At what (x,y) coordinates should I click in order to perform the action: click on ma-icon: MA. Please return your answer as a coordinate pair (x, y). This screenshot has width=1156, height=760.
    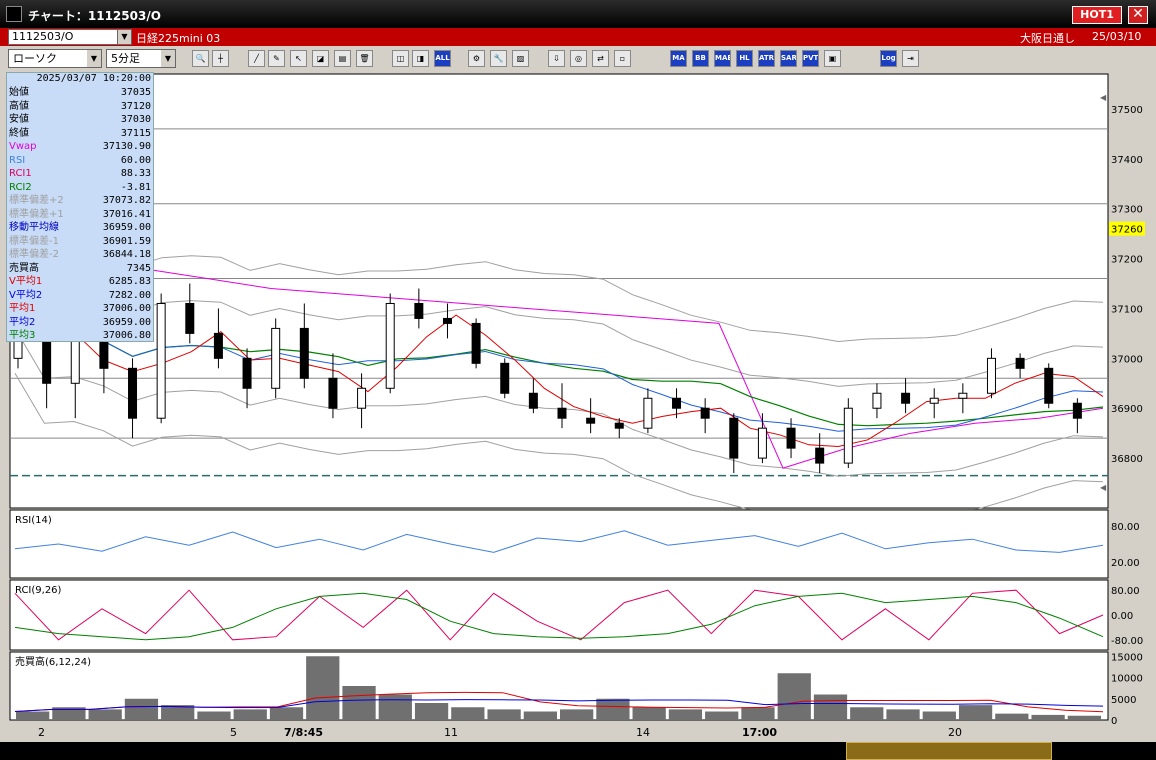
    Looking at the image, I should click on (678, 58).